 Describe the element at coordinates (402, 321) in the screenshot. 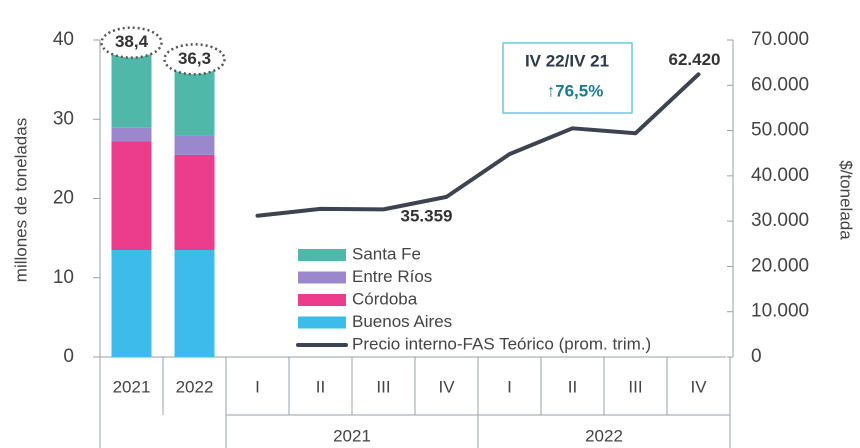

I see `legend-label: Buenos Aires` at that location.